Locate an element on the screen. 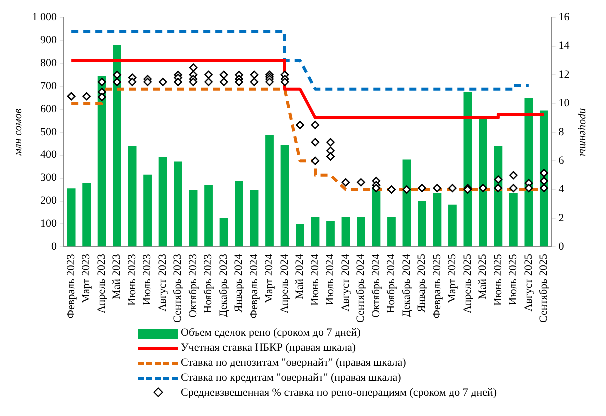 The width and height of the screenshot is (606, 416). x-tick-label: Март 2024 is located at coordinates (270, 279).